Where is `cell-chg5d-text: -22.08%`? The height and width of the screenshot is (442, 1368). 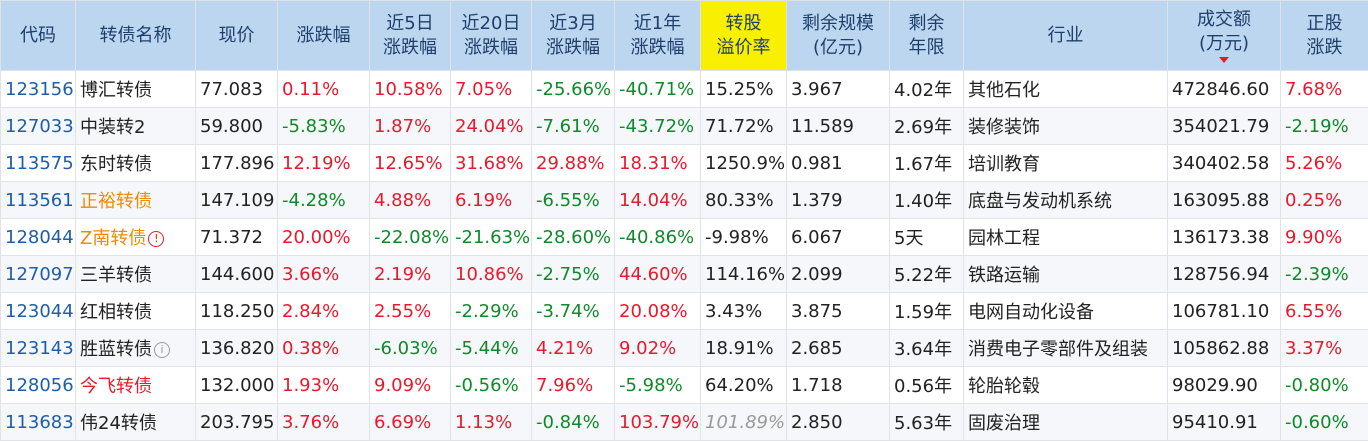
cell-chg5d-text: -22.08% is located at coordinates (412, 237).